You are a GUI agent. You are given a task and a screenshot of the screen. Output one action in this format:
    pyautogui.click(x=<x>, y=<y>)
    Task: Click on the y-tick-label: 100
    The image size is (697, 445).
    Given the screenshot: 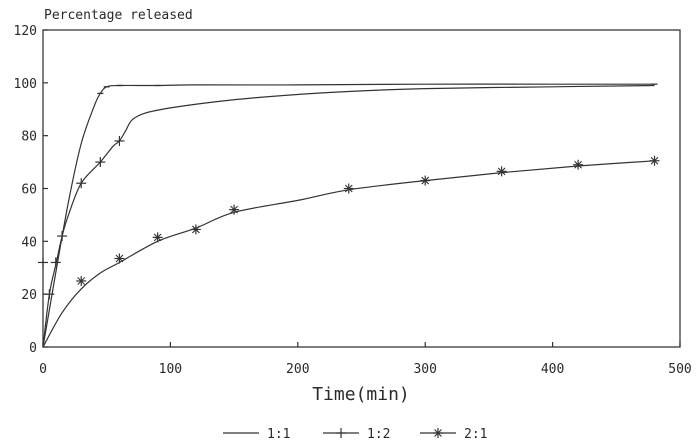 What is the action you would take?
    pyautogui.click(x=25, y=84)
    